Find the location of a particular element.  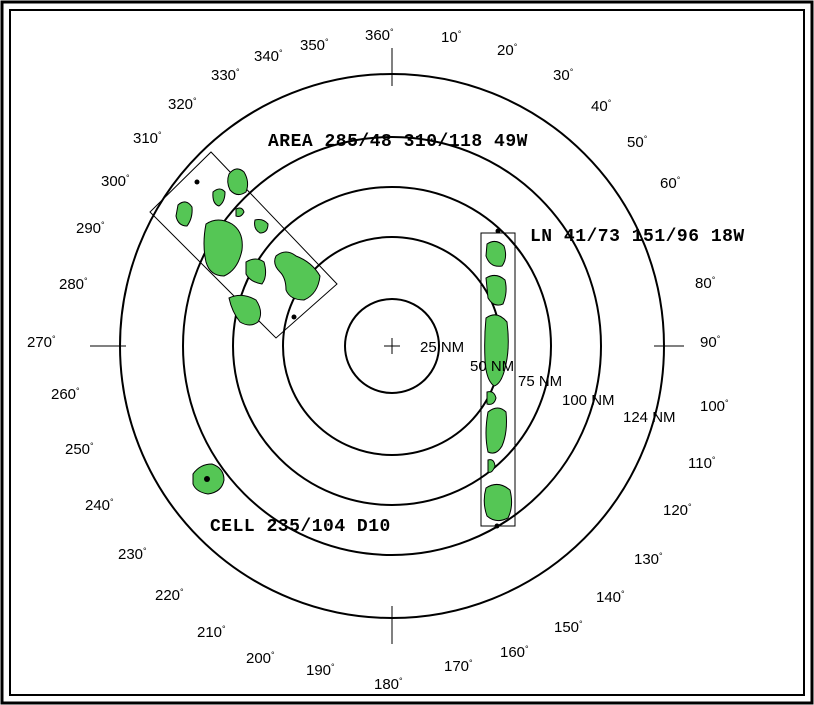

bearing-label: 290° is located at coordinates (90, 228).